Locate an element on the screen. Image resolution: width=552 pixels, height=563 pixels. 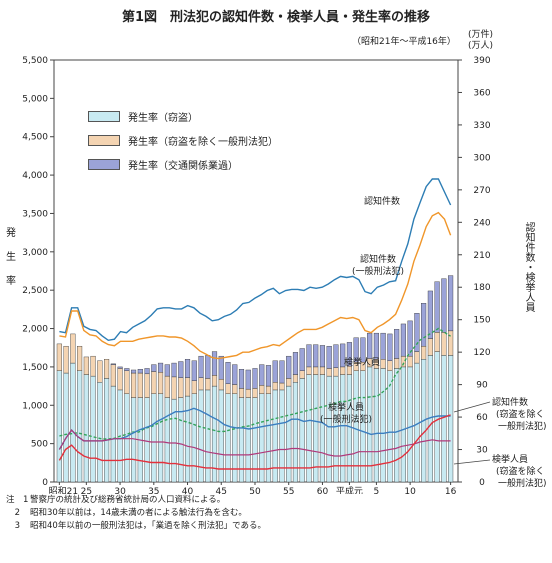
x-tick-label-11: 10 is located at coordinates (410, 490).